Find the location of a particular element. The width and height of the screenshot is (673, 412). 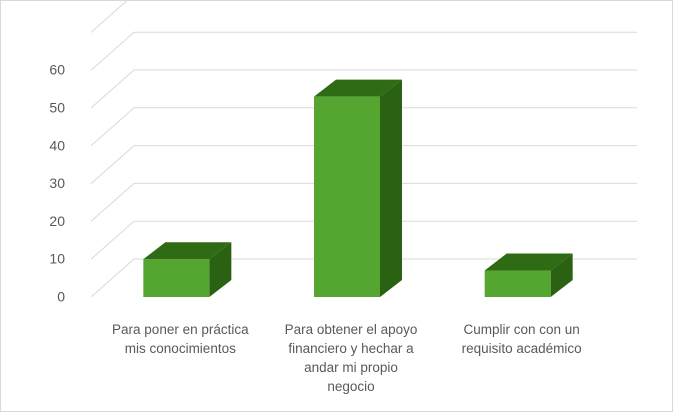

x-tick-label: Para poner en práctica mis conocimientos is located at coordinates (180, 339).